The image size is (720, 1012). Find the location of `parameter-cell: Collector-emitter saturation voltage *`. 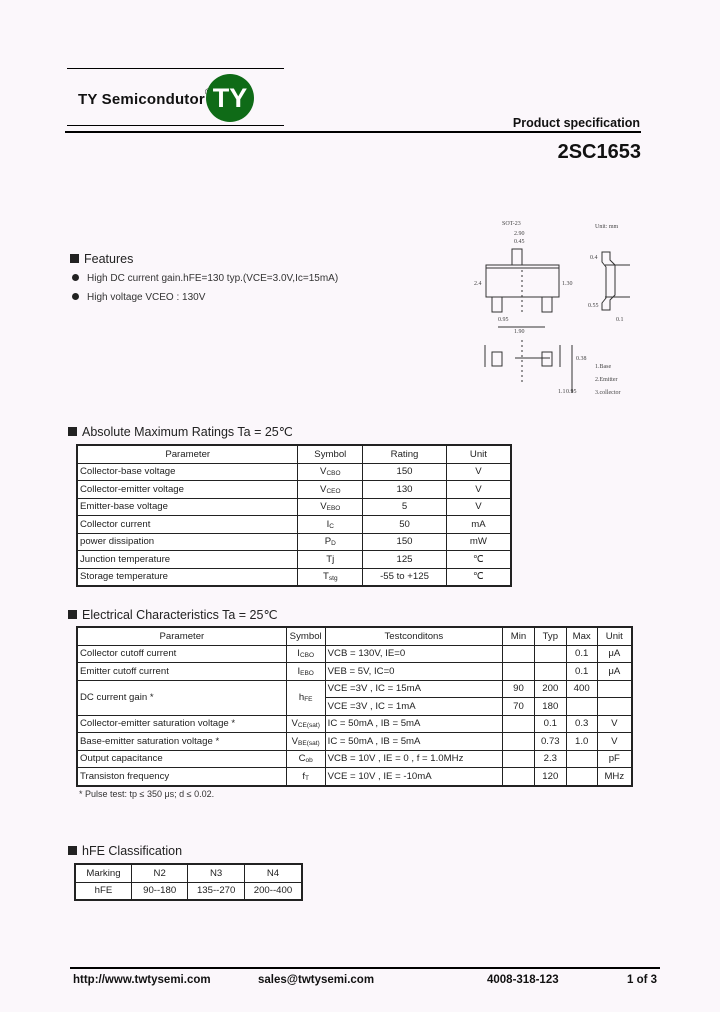

parameter-cell: Collector-emitter saturation voltage * is located at coordinates (181, 723).